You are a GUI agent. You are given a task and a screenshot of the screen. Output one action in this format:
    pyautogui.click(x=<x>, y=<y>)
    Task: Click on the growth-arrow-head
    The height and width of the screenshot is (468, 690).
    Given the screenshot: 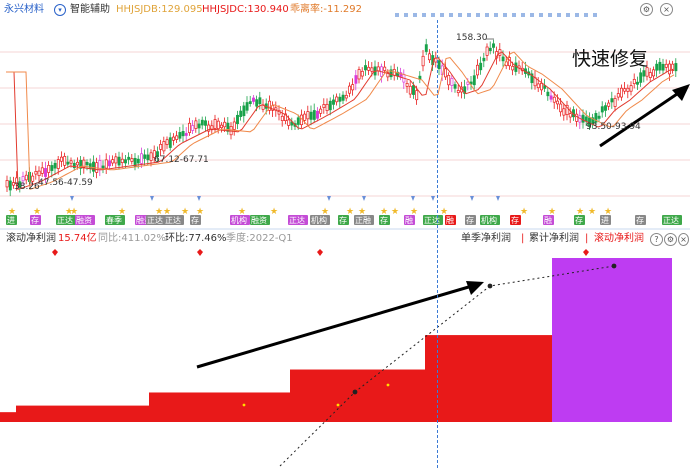 What is the action you would take?
    pyautogui.click(x=475, y=288)
    